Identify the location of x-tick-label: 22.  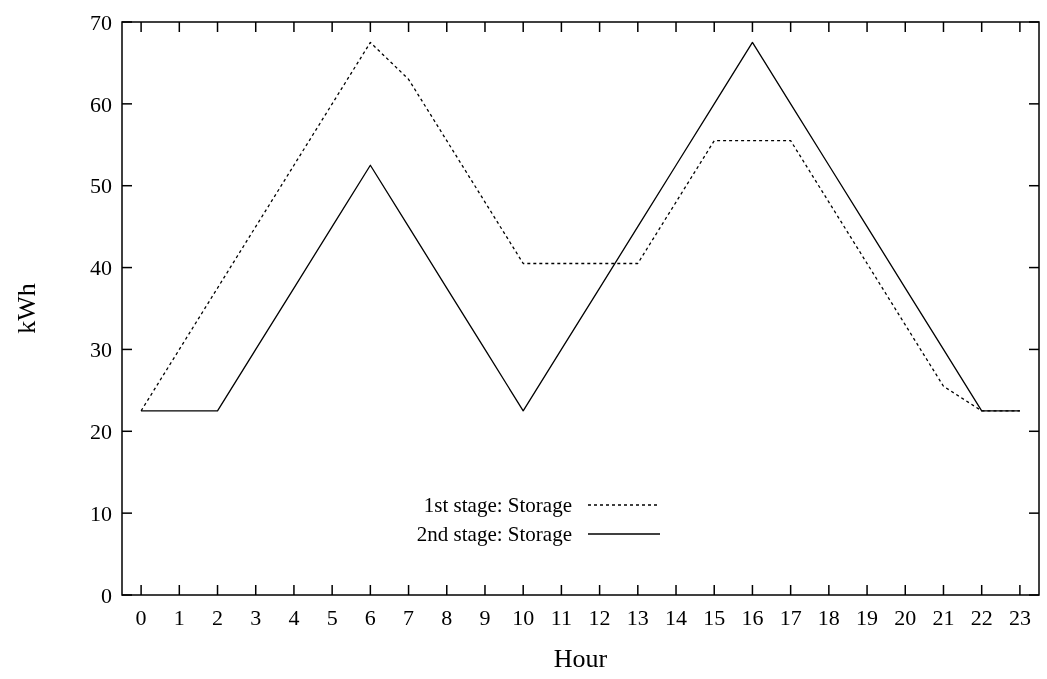
(981, 617).